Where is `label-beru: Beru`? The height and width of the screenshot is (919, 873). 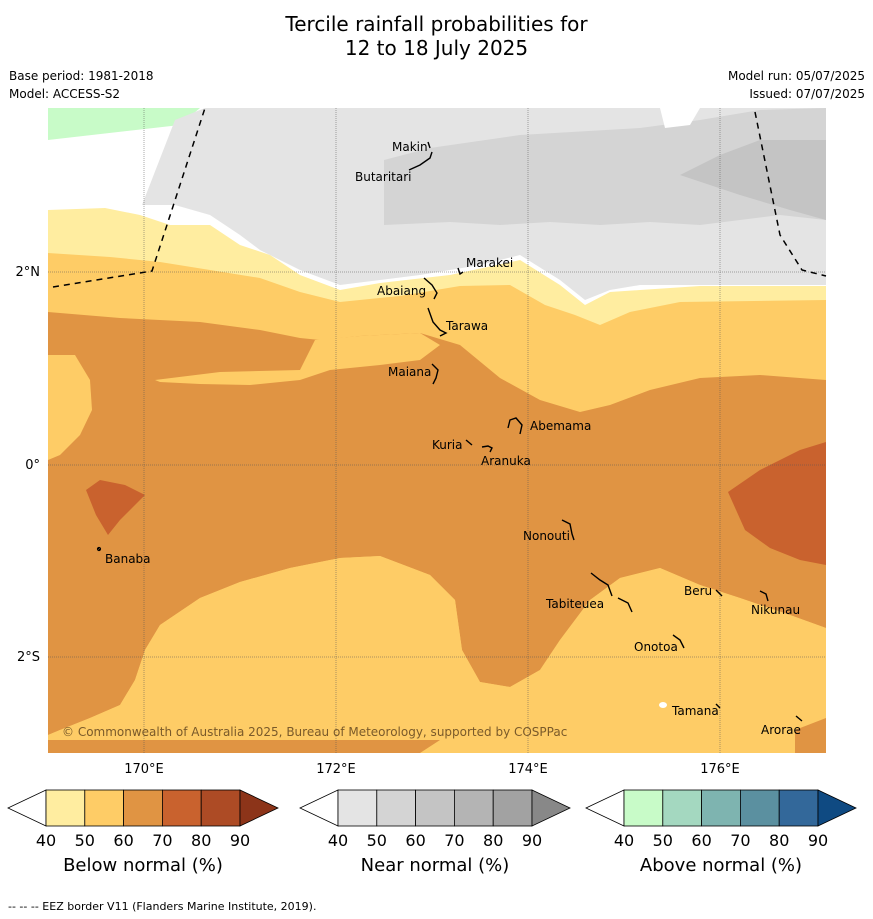
label-beru: Beru is located at coordinates (698, 591).